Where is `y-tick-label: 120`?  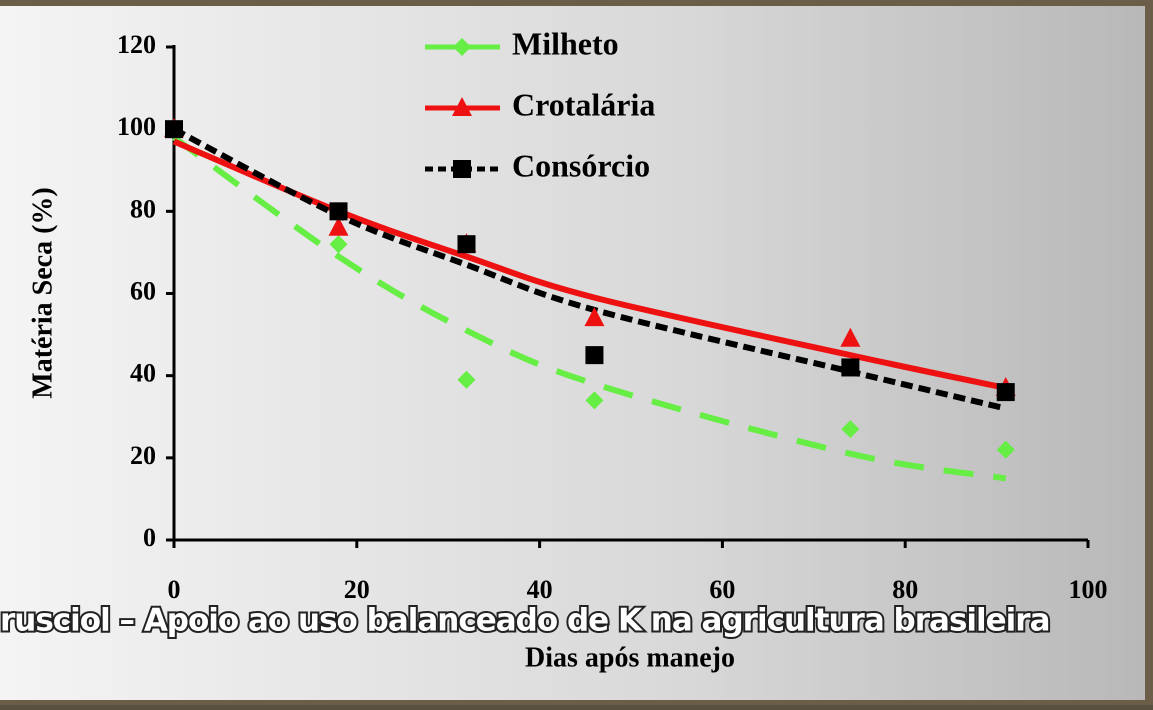 y-tick-label: 120 is located at coordinates (136, 44).